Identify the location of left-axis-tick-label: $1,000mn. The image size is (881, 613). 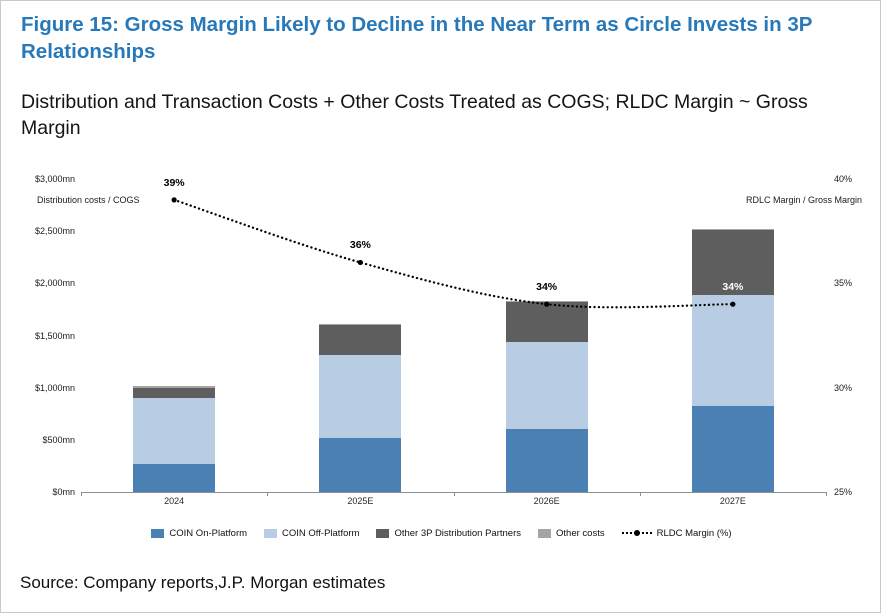
(54, 387).